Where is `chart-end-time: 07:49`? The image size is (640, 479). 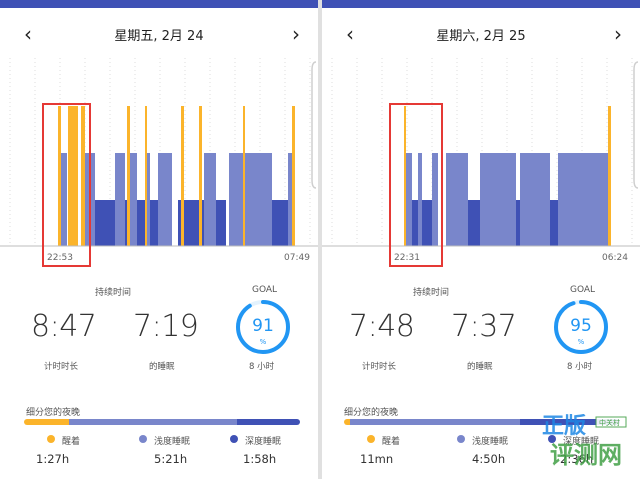 chart-end-time: 07:49 is located at coordinates (297, 258).